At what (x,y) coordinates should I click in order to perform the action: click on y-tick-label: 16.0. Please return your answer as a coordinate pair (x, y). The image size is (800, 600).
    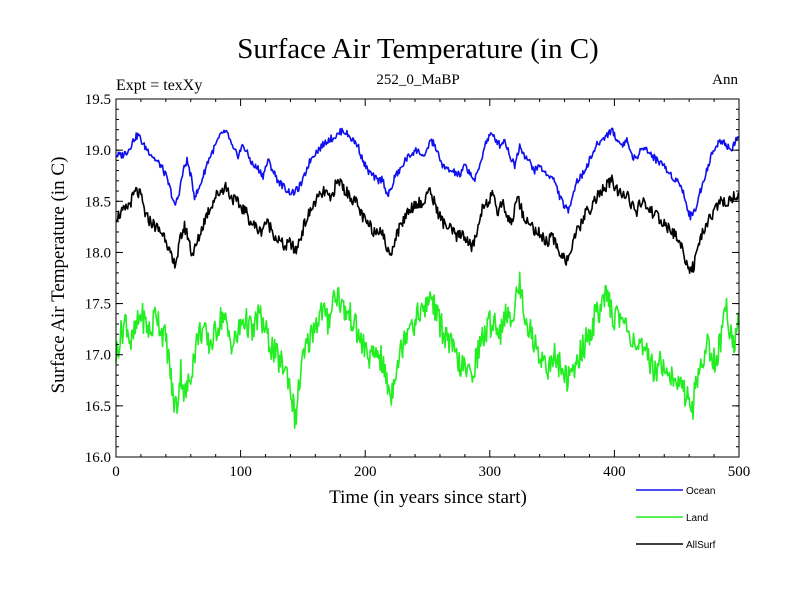
    Looking at the image, I should click on (98, 458).